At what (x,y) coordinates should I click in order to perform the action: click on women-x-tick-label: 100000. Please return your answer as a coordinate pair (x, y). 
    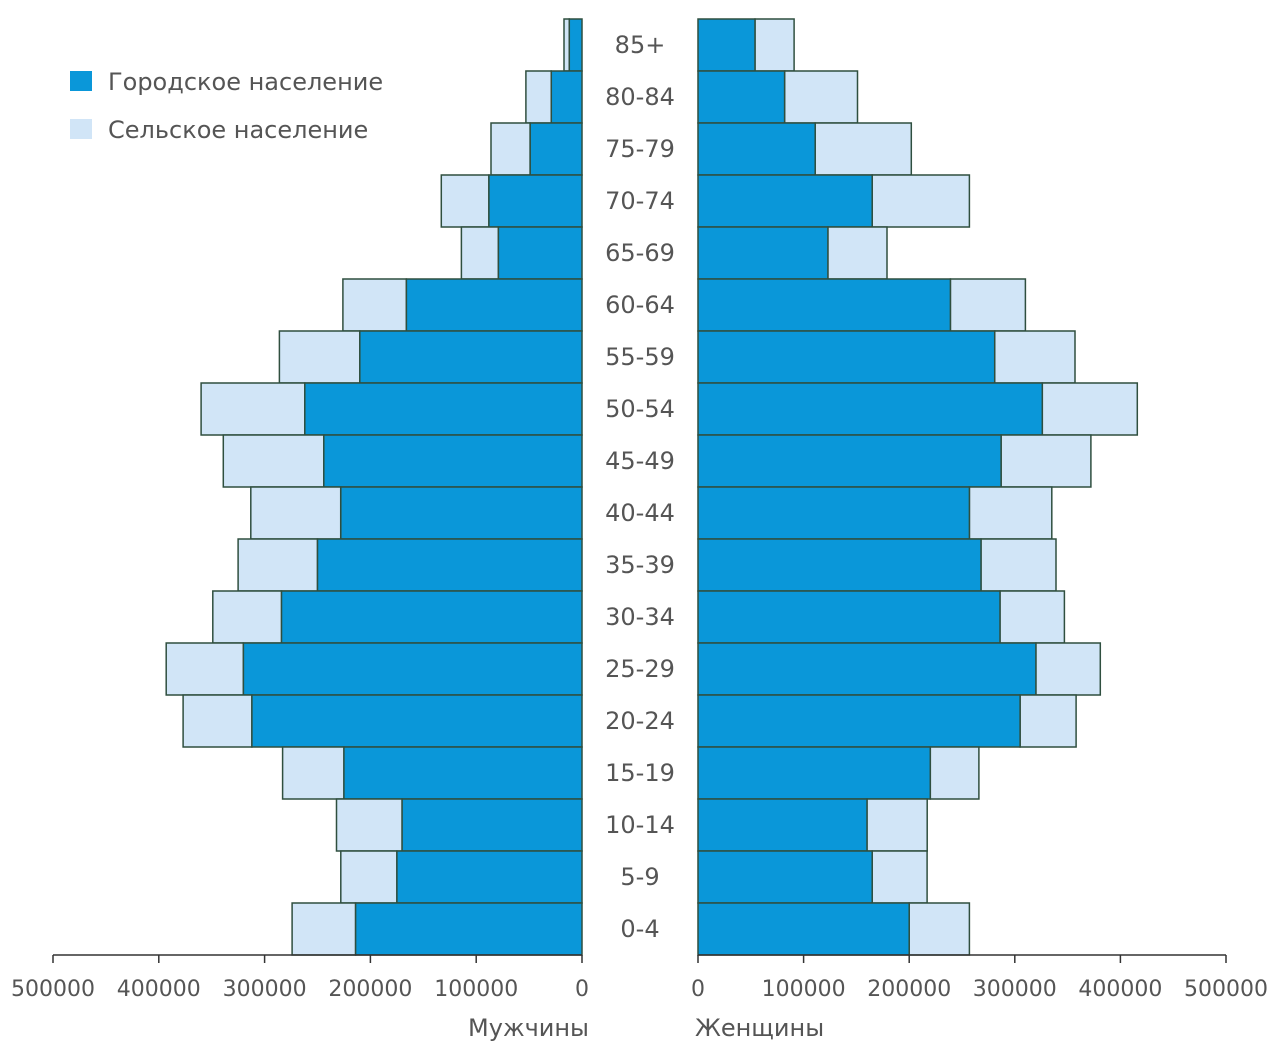
    Looking at the image, I should click on (804, 989).